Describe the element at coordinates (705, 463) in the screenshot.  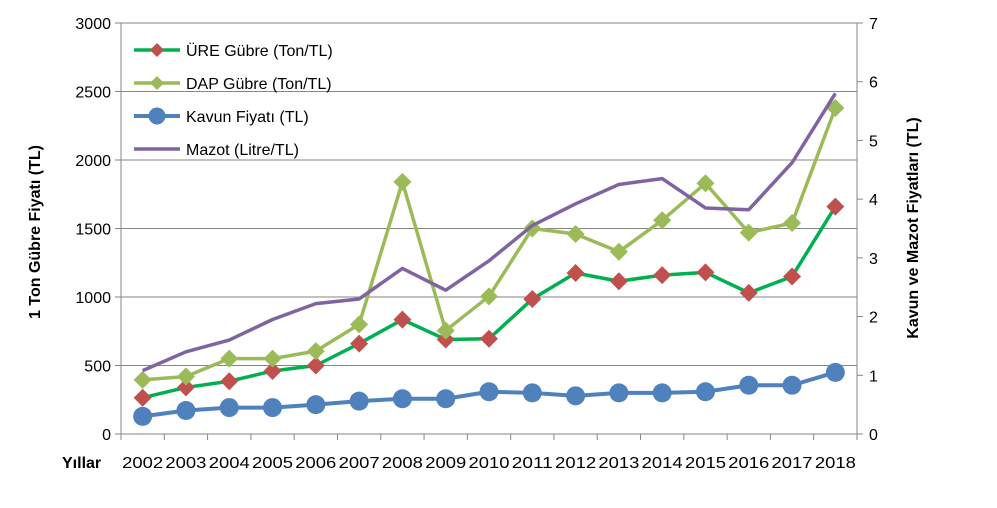
I see `x-tick-label: 2015` at that location.